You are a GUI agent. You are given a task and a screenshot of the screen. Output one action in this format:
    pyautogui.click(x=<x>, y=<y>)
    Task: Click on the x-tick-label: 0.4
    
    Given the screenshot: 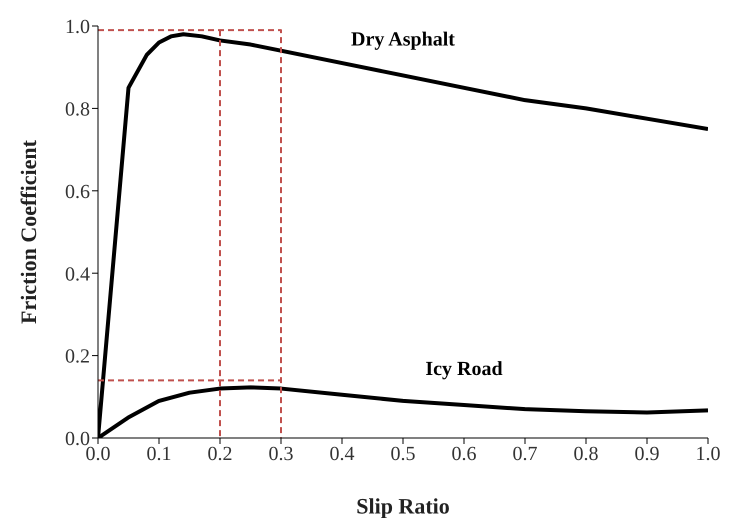 What is the action you would take?
    pyautogui.click(x=342, y=454)
    